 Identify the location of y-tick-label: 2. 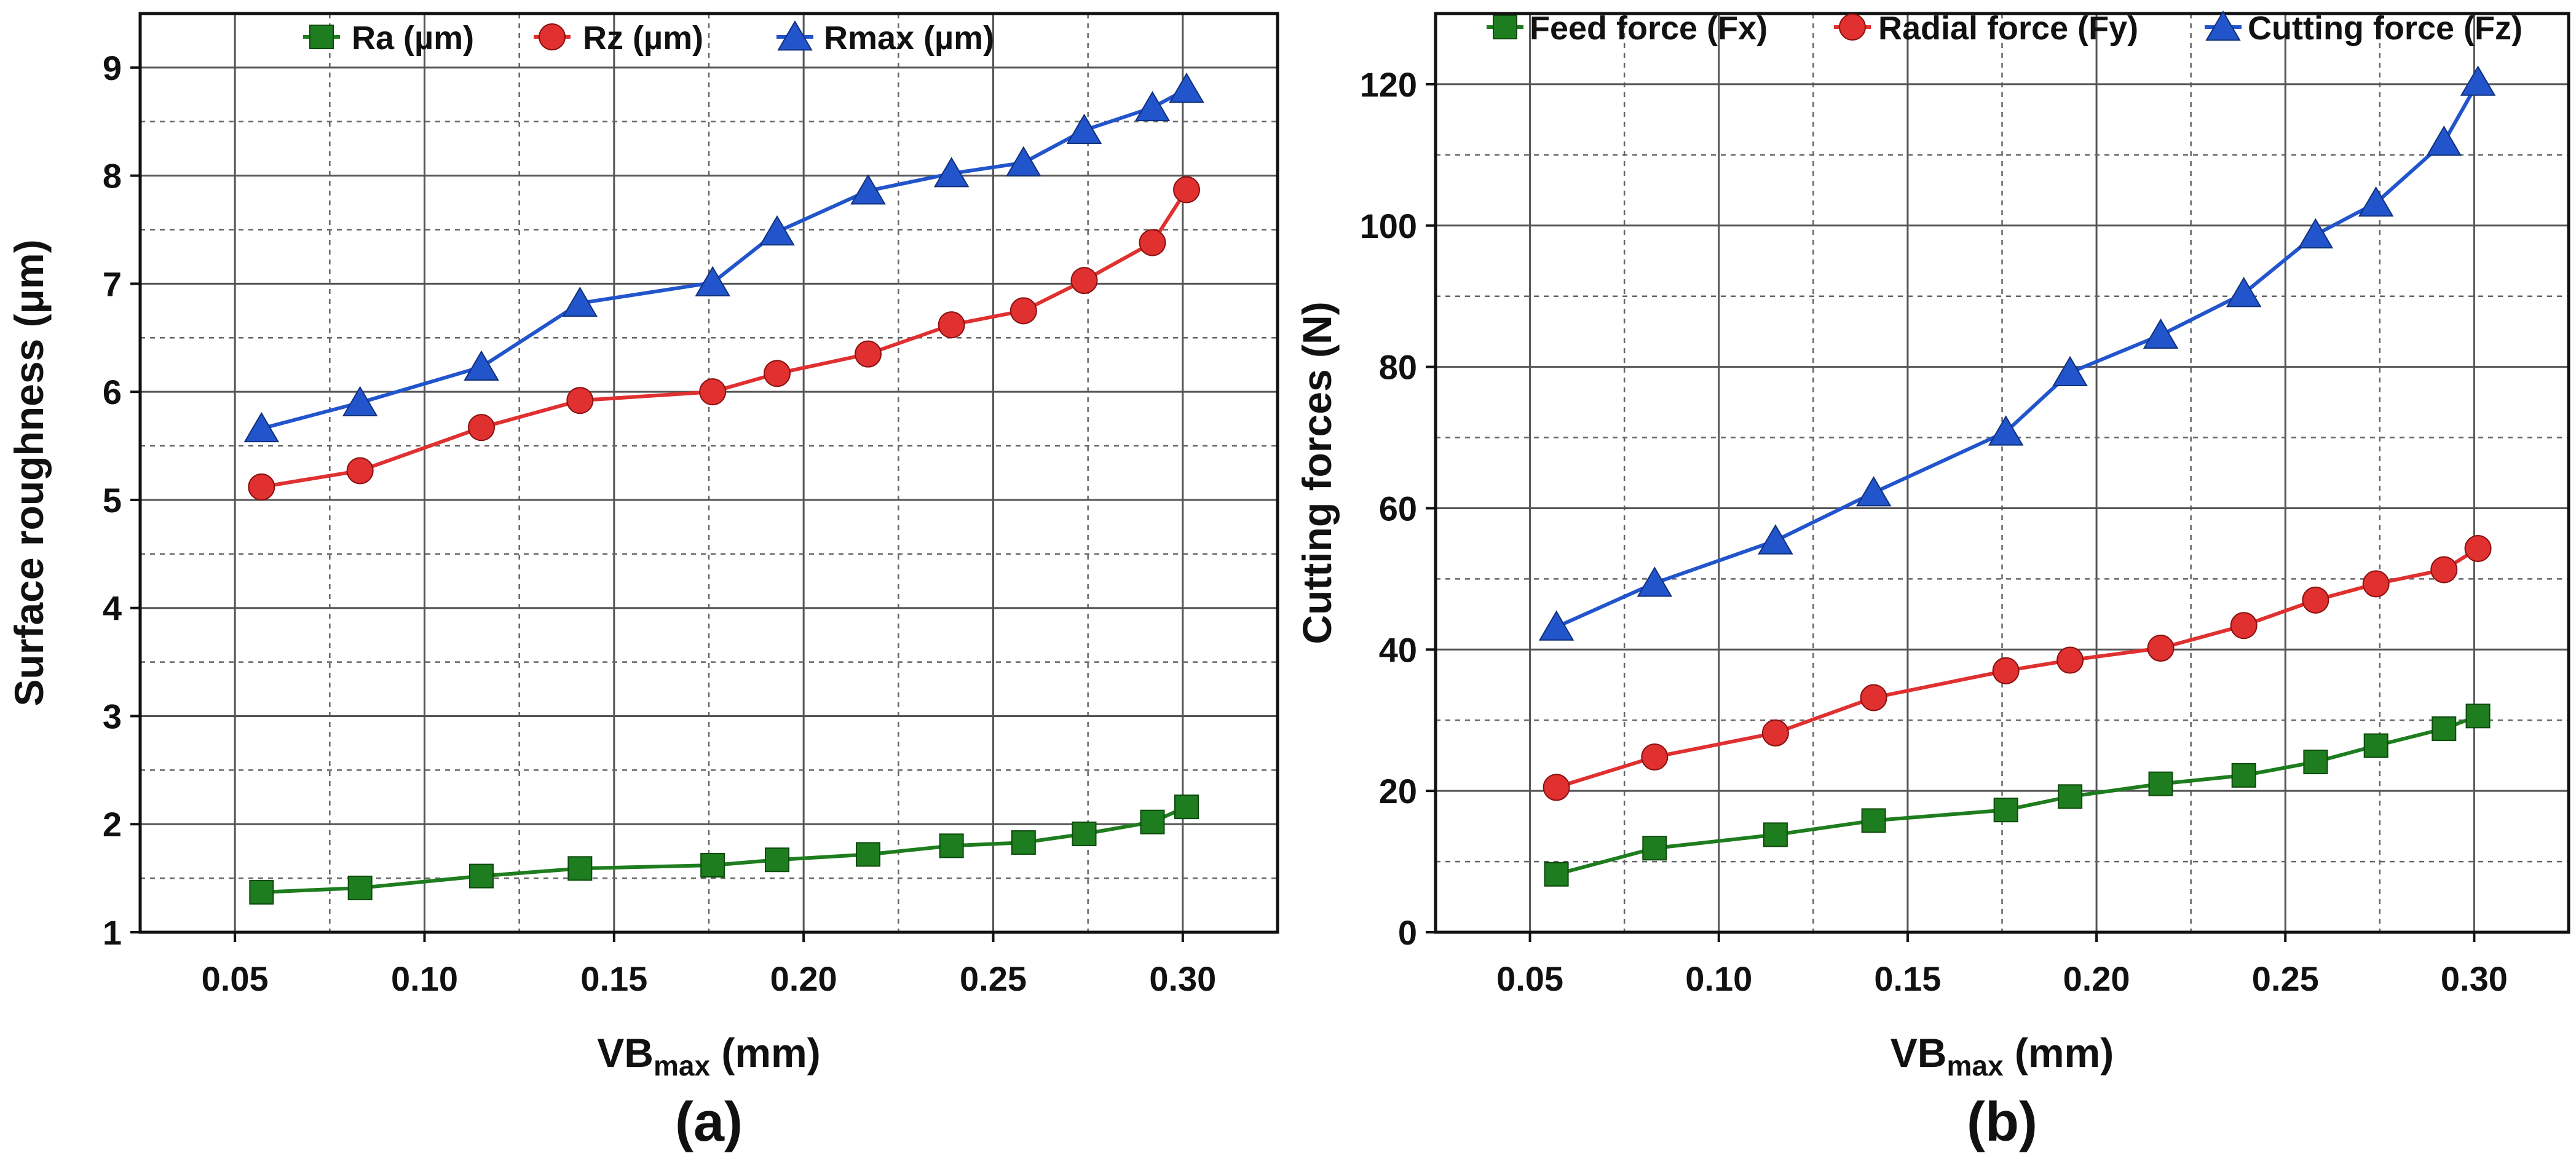
(112, 824).